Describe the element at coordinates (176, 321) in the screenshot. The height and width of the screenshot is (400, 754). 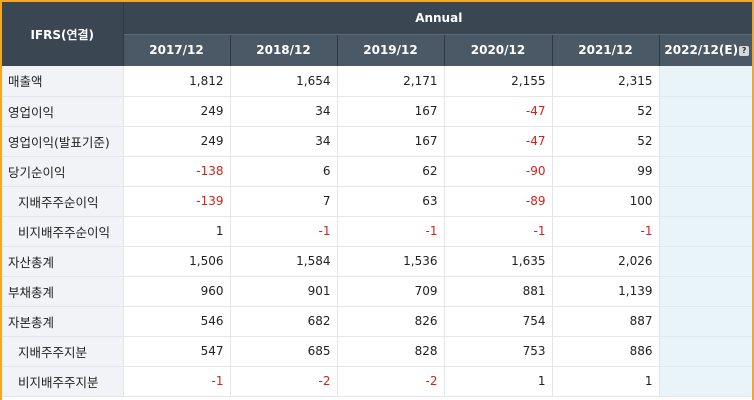
I see `value-cell: 546` at that location.